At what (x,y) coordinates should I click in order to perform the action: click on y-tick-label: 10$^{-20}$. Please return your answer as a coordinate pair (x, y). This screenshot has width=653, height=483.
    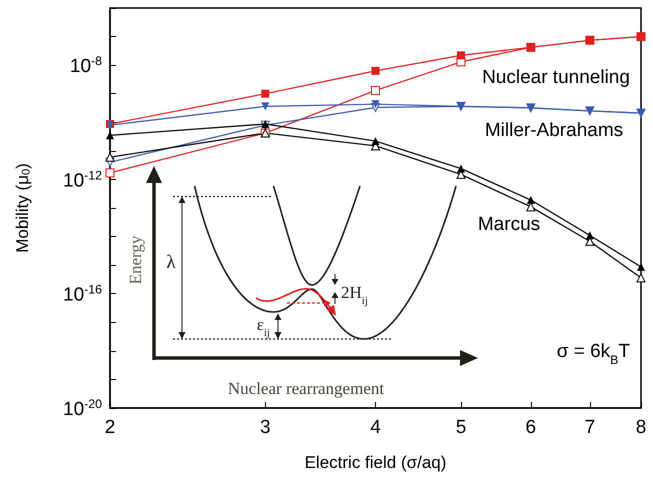
    Looking at the image, I should click on (82, 408).